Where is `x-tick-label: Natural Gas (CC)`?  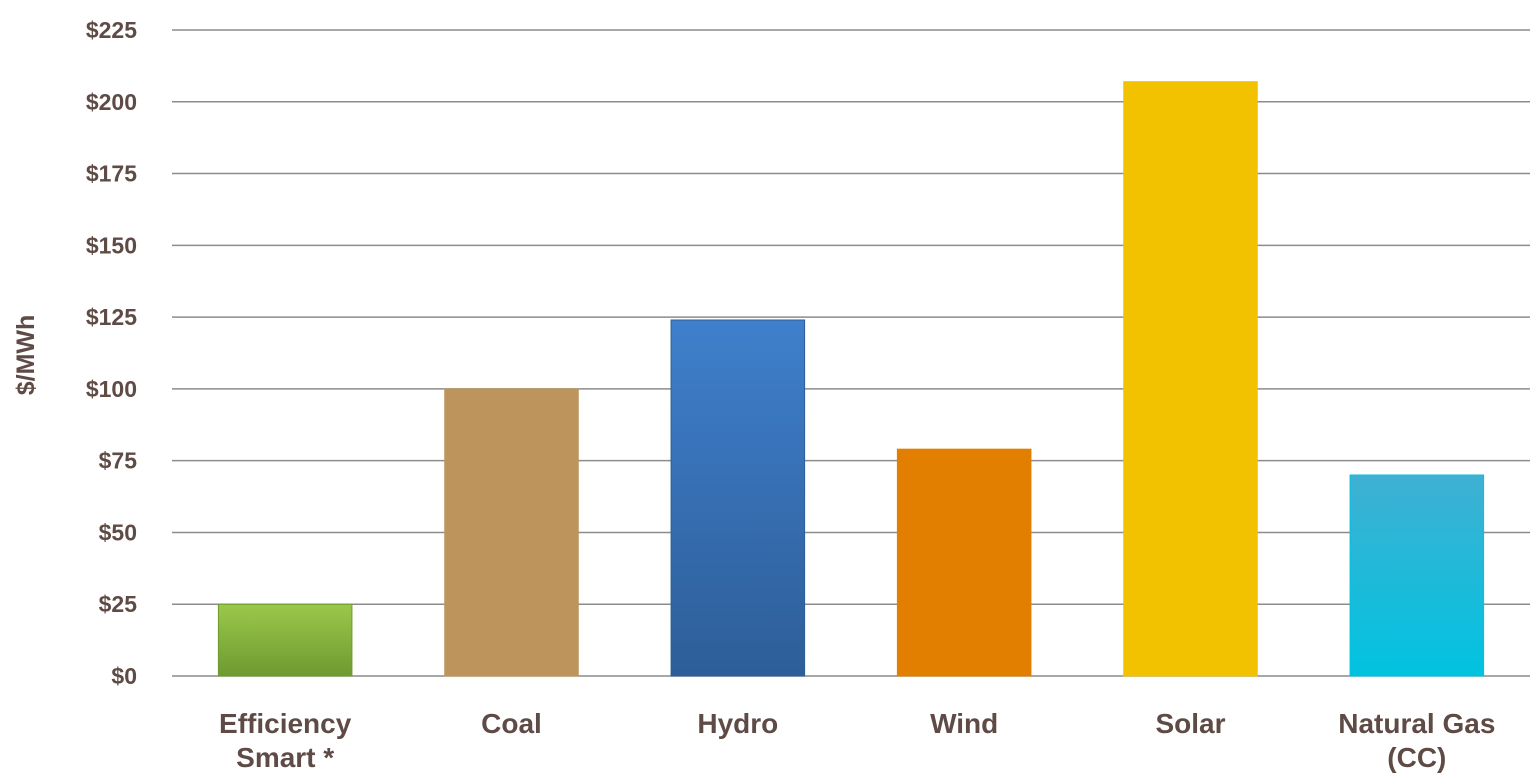
x-tick-label: Natural Gas (CC) is located at coordinates (1416, 740).